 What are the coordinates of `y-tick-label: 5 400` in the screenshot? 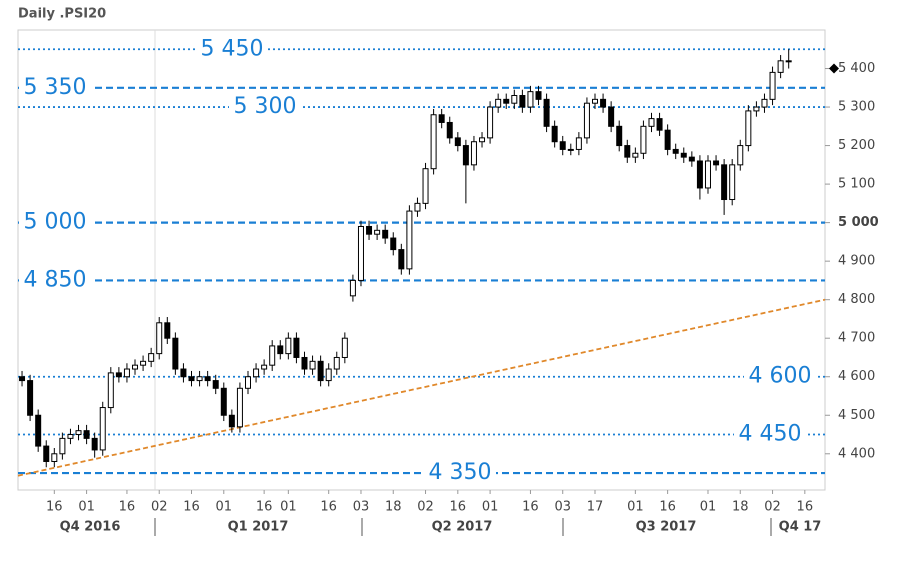 It's located at (856, 68).